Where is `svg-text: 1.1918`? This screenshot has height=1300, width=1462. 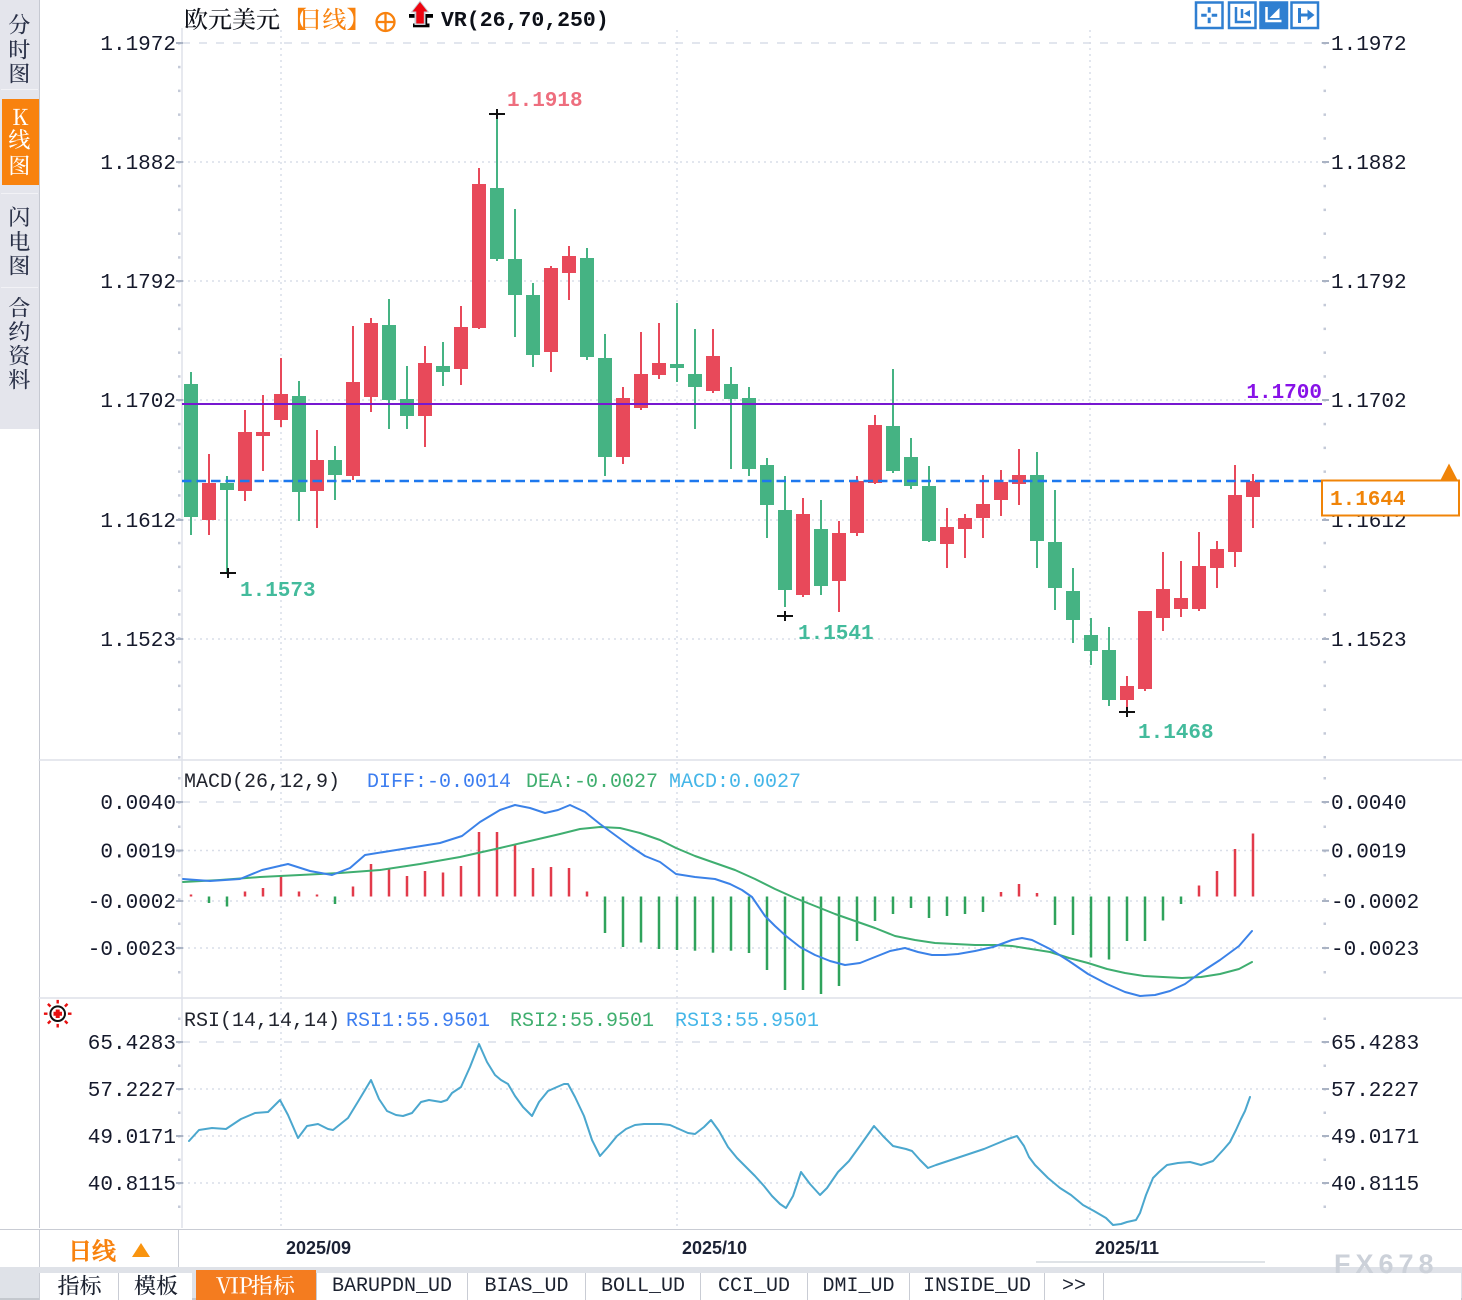 svg-text: 1.1918 is located at coordinates (545, 101).